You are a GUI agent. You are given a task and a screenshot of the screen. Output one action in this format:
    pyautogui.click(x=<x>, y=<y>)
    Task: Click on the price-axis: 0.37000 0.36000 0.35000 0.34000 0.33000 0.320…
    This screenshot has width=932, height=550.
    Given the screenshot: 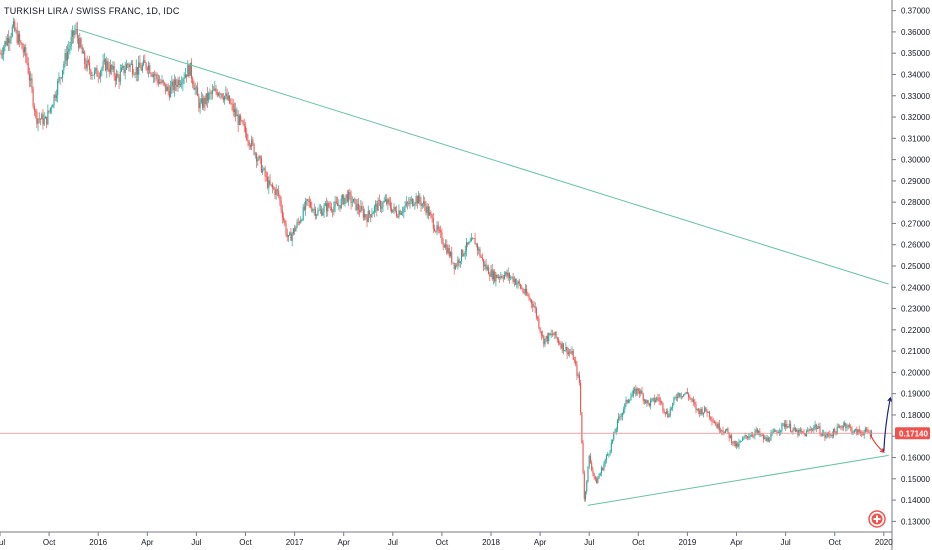 What is the action you would take?
    pyautogui.click(x=910, y=275)
    